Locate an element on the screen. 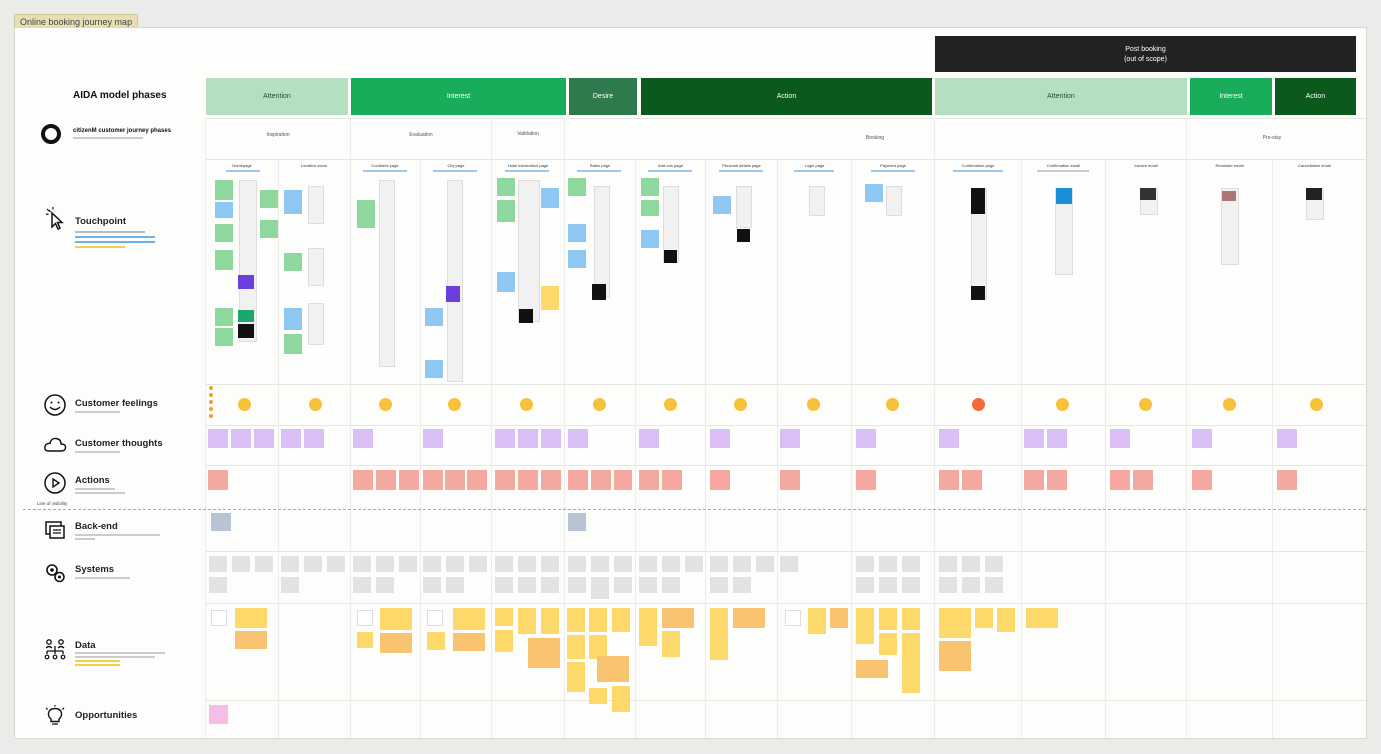 The image size is (1381, 754). touchpoint-continent-page: Continent page is located at coordinates (385, 165).